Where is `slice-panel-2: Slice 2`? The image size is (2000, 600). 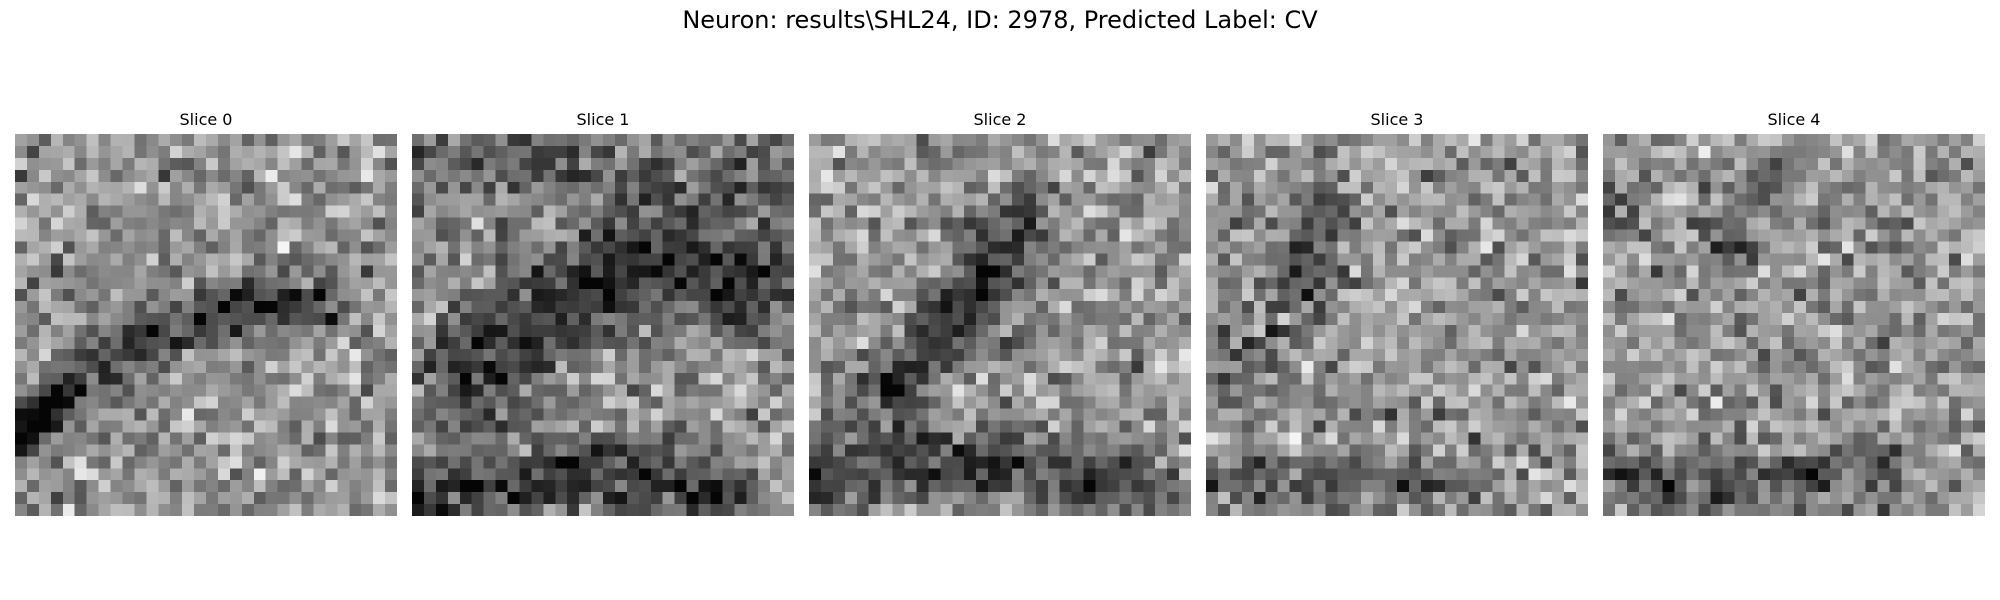 slice-panel-2: Slice 2 is located at coordinates (1000, 312).